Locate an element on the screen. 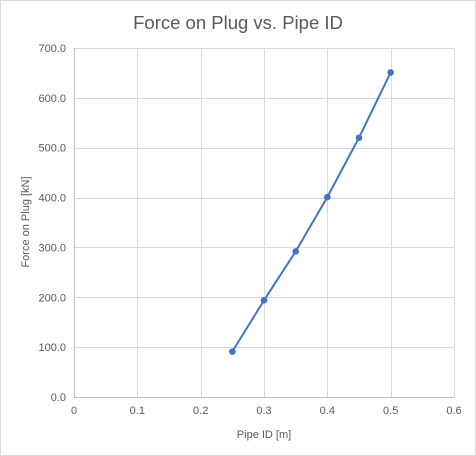 This screenshot has height=456, width=476. x-tick-label: 0 is located at coordinates (74, 411).